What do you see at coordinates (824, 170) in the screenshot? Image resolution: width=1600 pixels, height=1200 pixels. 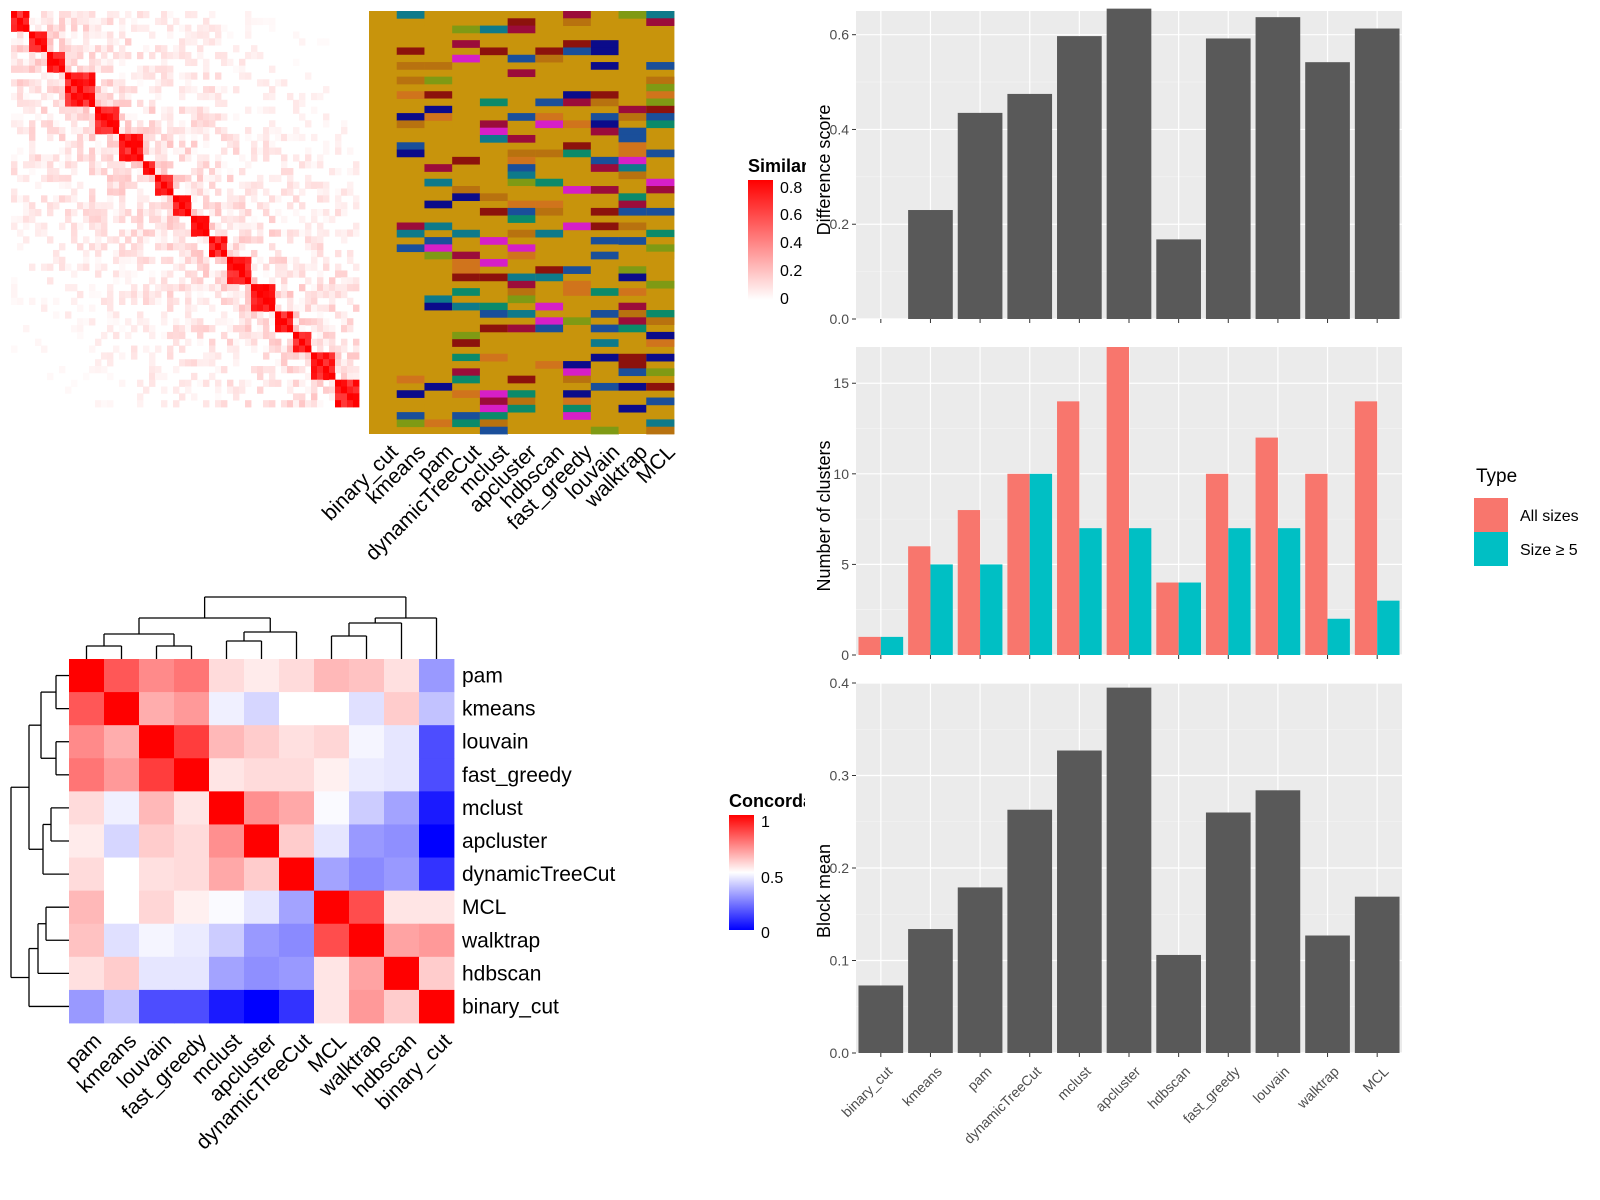 I see `difference-score-axis-title: Difference score` at bounding box center [824, 170].